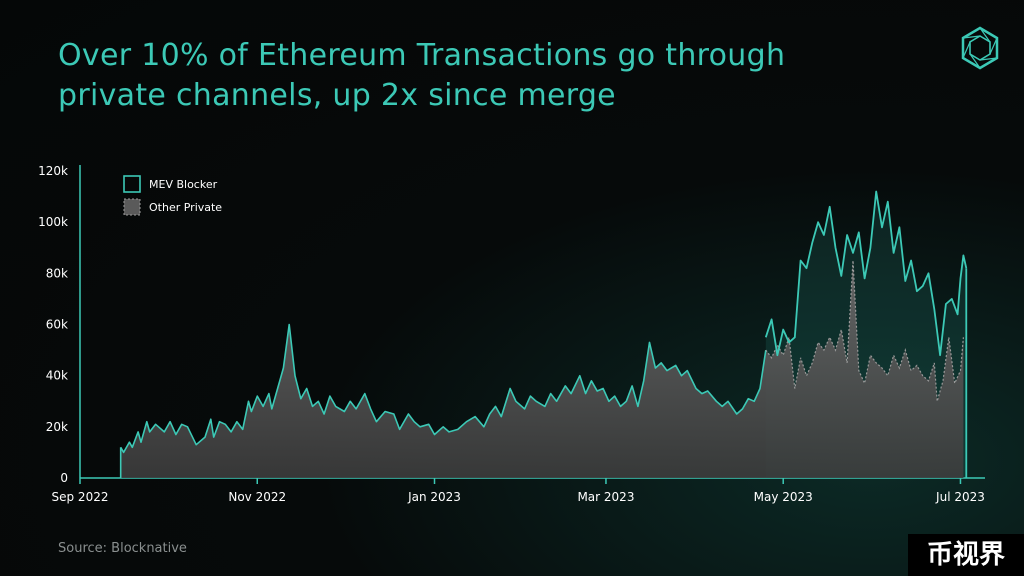  I want to click on x-tick-label: Mar 2023, so click(605, 497).